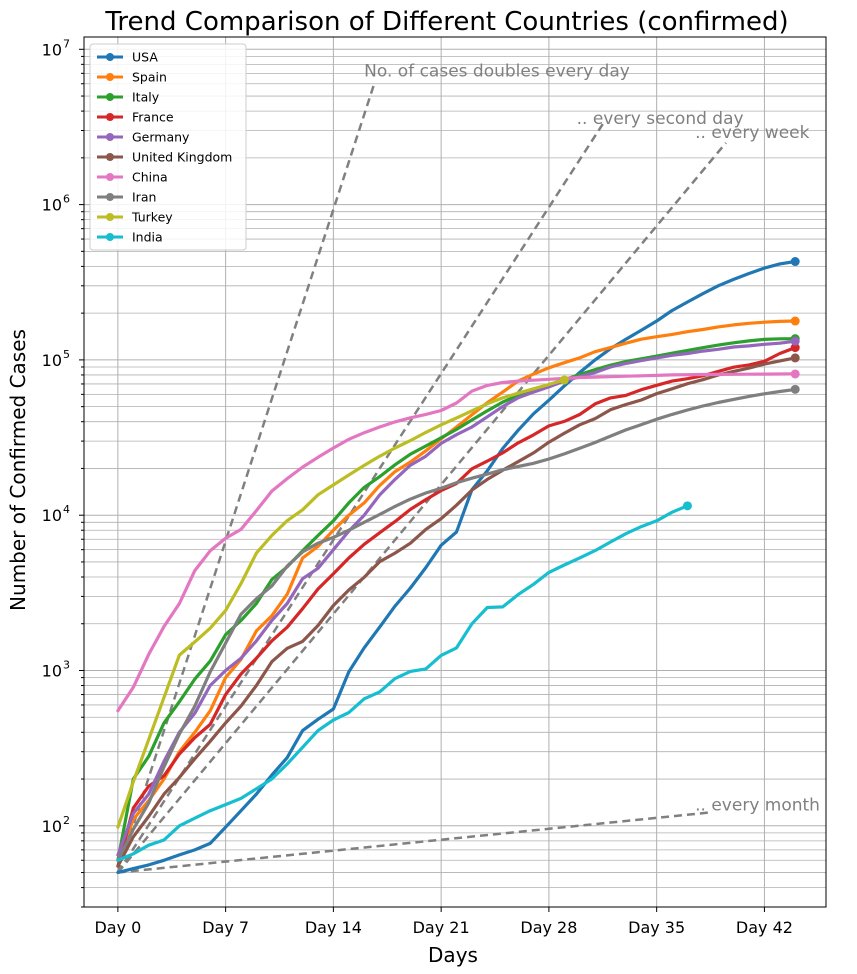  I want to click on y-tick-exponent: 4, so click(66, 509).